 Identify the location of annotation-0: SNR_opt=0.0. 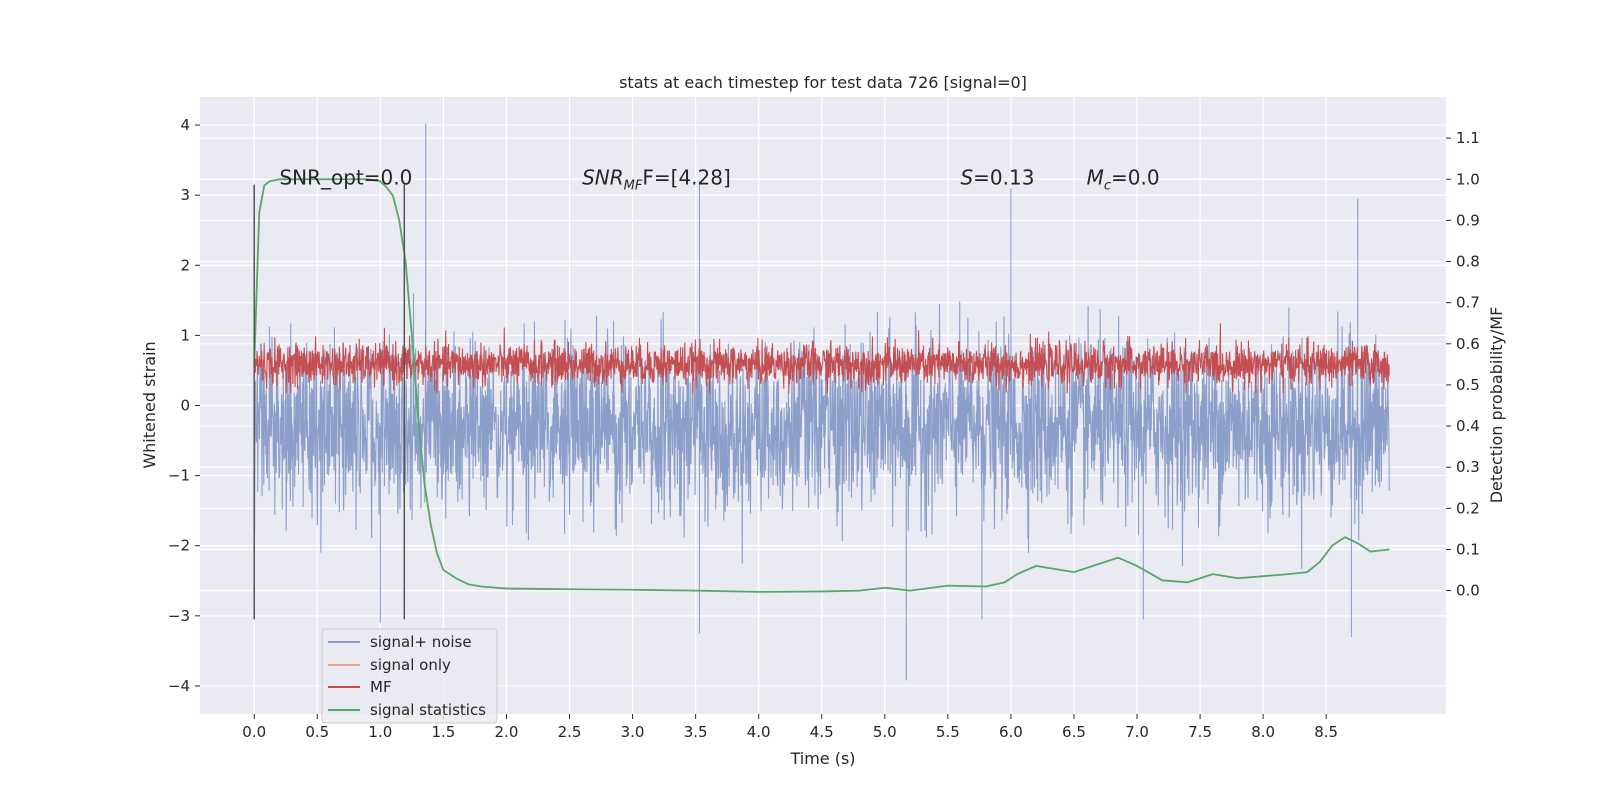
(345, 178).